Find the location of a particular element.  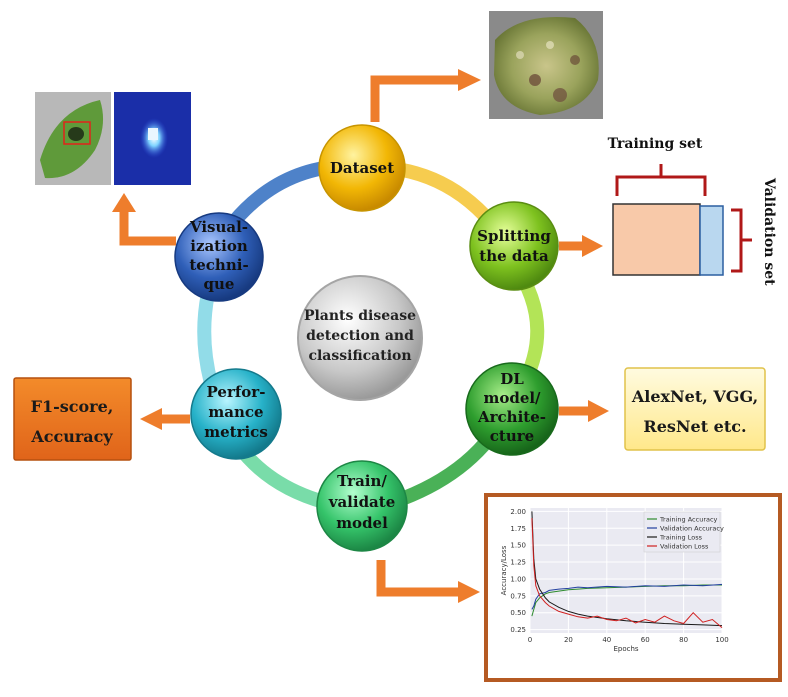

validation-bracket is located at coordinates (741, 240).